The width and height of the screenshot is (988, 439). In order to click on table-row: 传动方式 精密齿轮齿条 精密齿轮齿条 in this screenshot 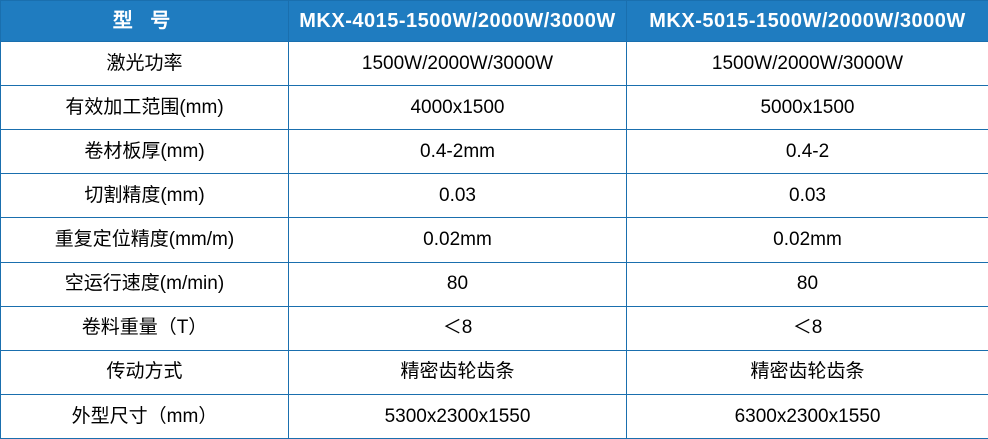, I will do `click(494, 372)`.